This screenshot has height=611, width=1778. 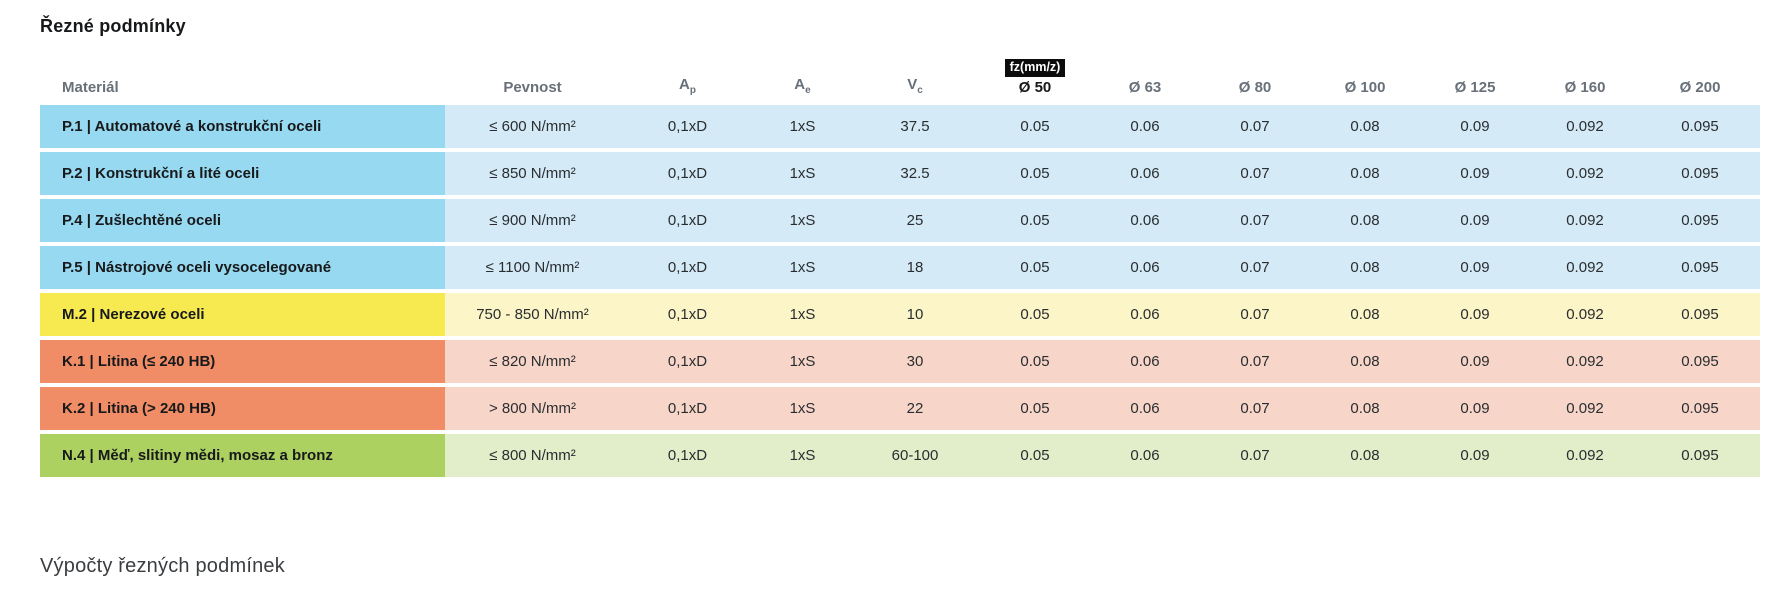 What do you see at coordinates (532, 408) in the screenshot?
I see `cell-pevnost: > 800 N/mm²` at bounding box center [532, 408].